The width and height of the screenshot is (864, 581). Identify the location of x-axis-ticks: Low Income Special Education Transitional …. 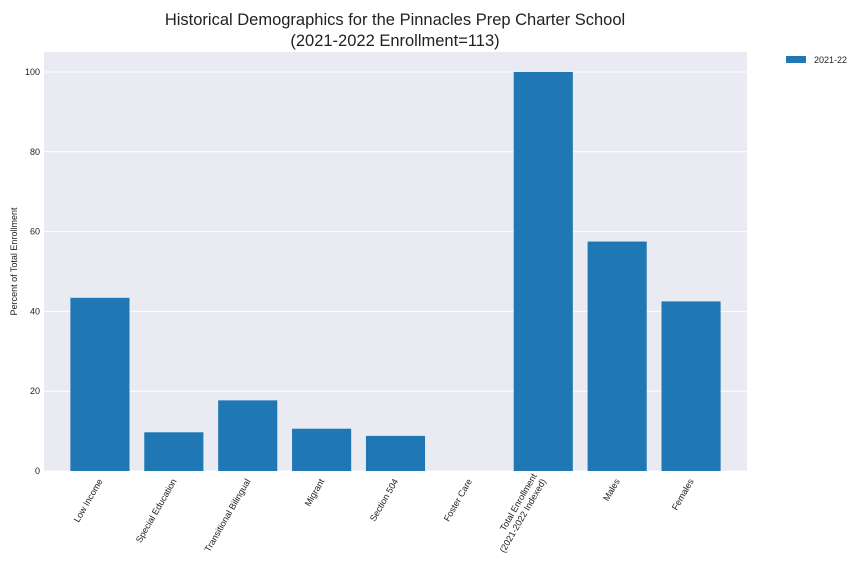
(384, 512).